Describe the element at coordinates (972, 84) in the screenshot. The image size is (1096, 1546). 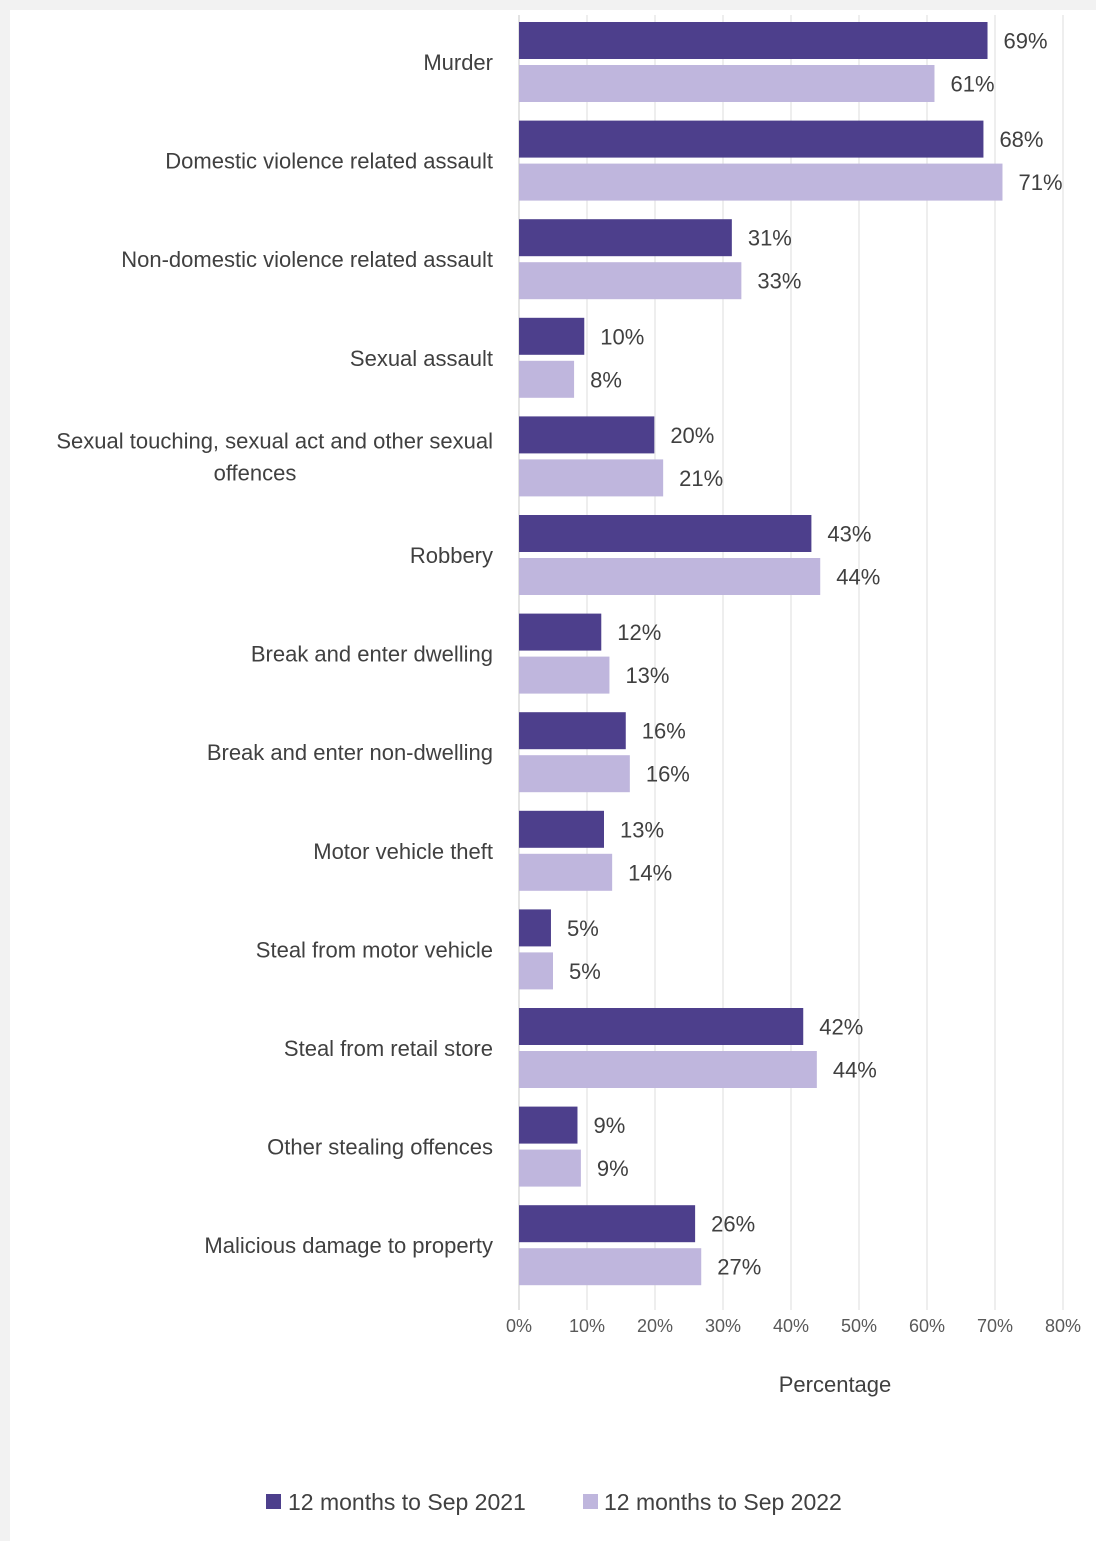
I see `data-label: 61%` at that location.